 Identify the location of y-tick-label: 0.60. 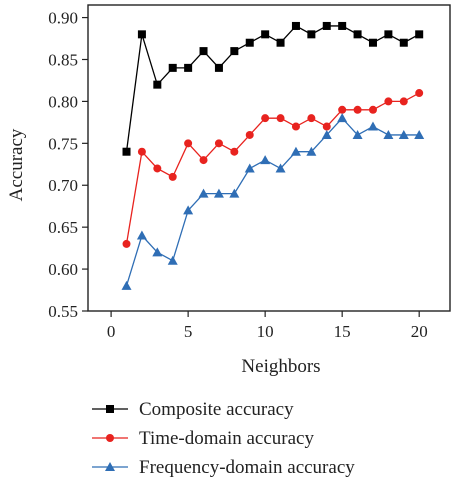
(63, 269).